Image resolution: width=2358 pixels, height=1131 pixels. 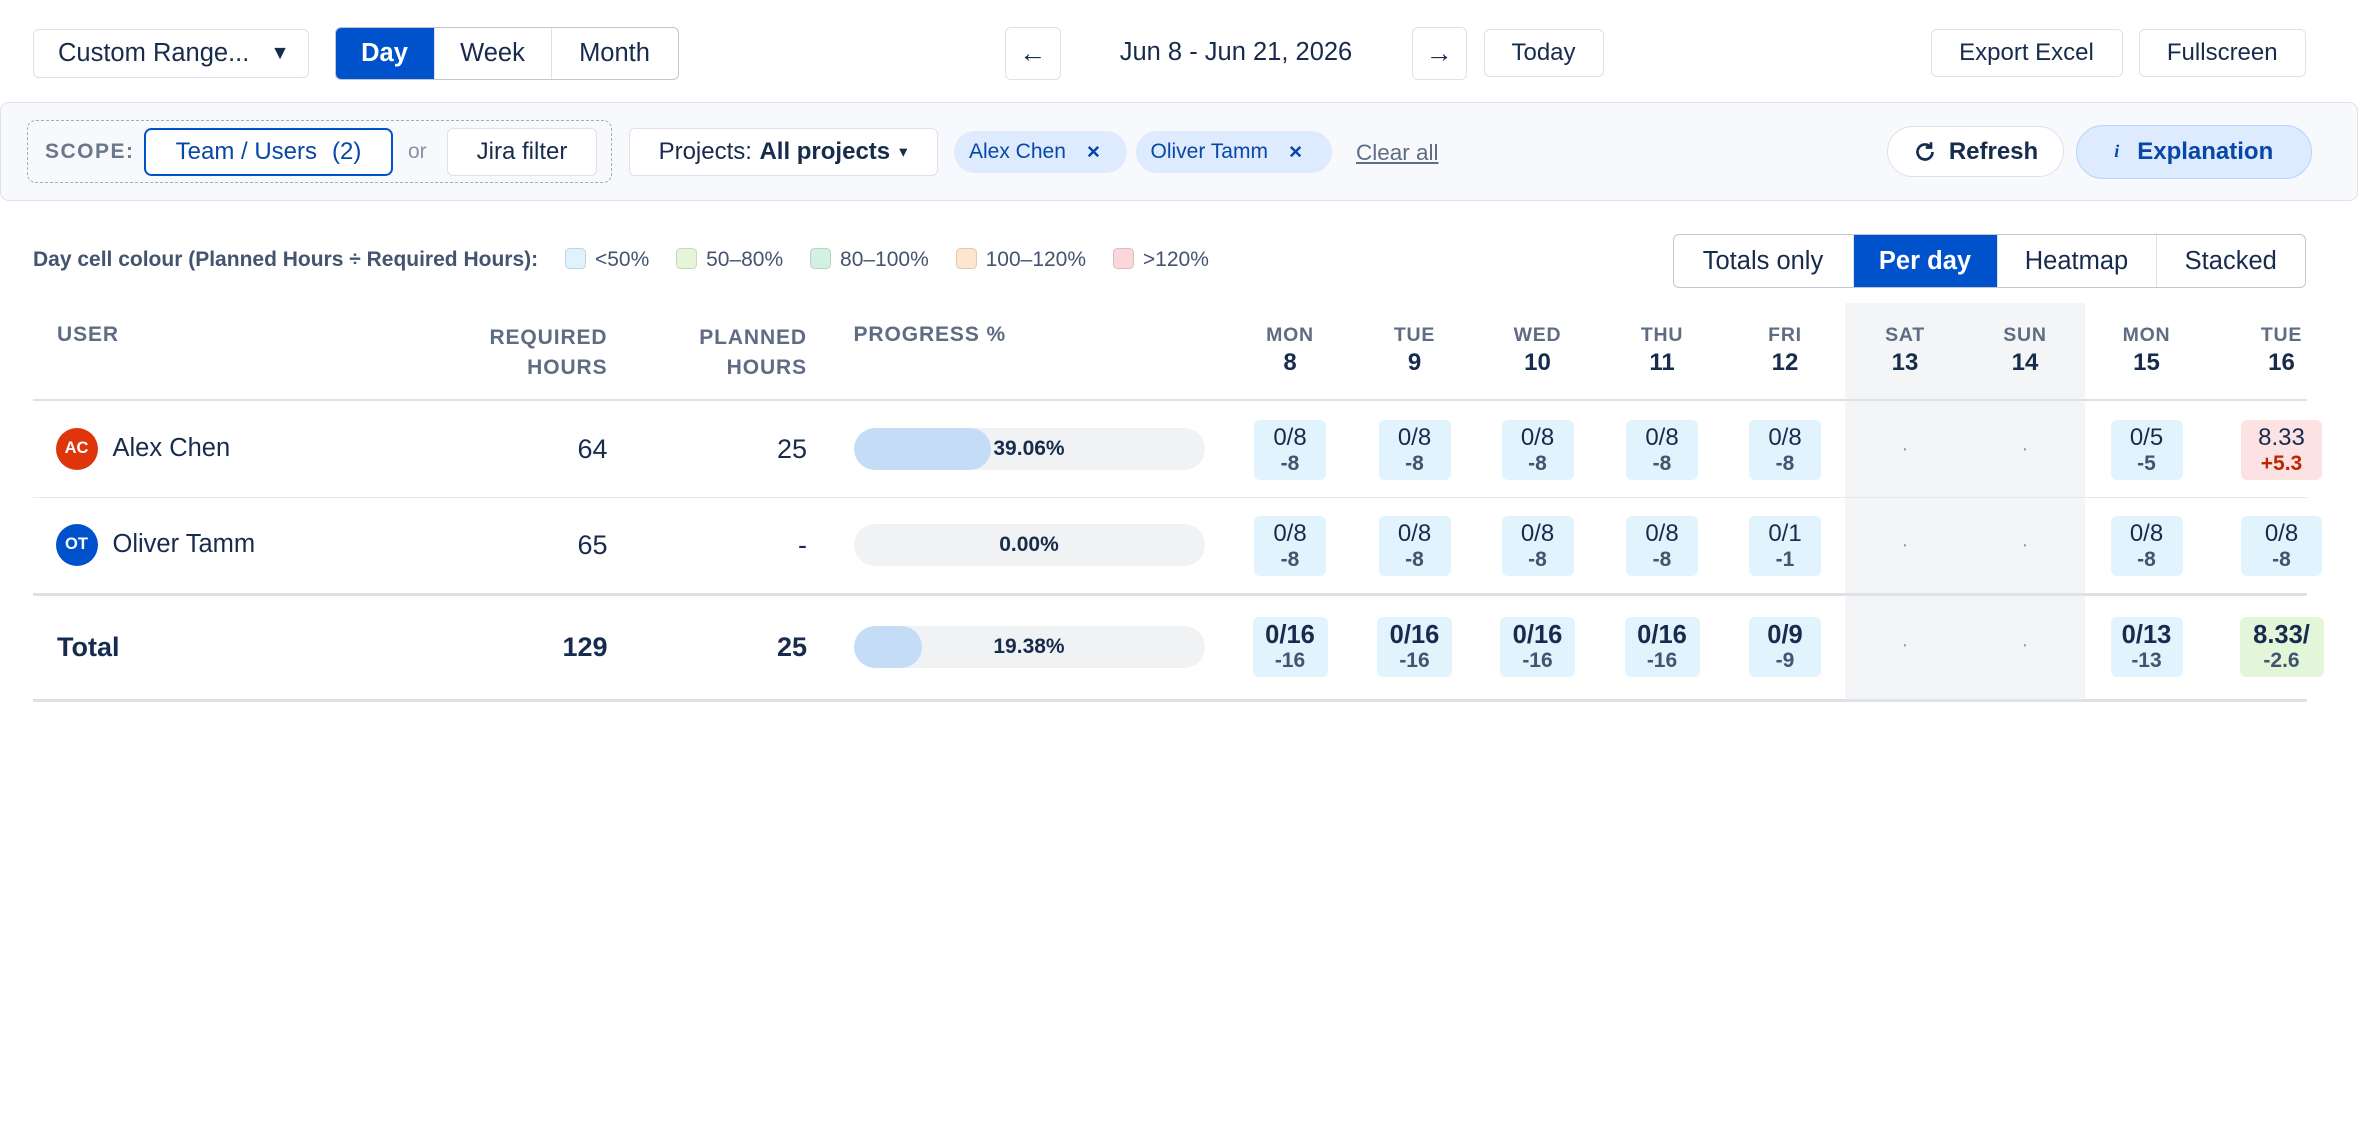 I want to click on user-chip-alex-chen: Alex Chen ×, so click(x=1040, y=151).